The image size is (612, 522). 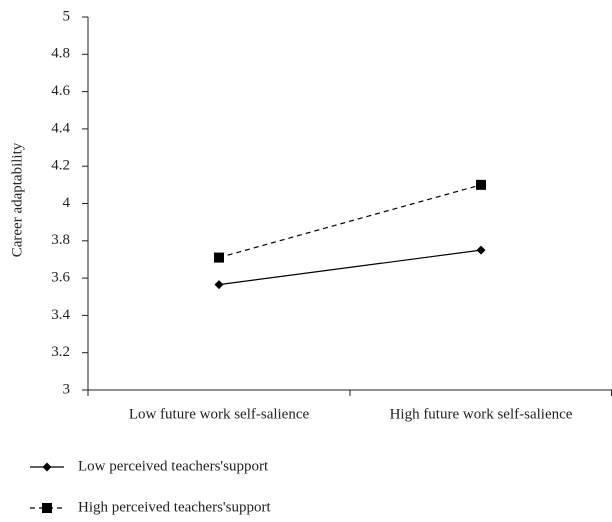 What do you see at coordinates (219, 414) in the screenshot?
I see `x-tick-label: Low future work self-salience` at bounding box center [219, 414].